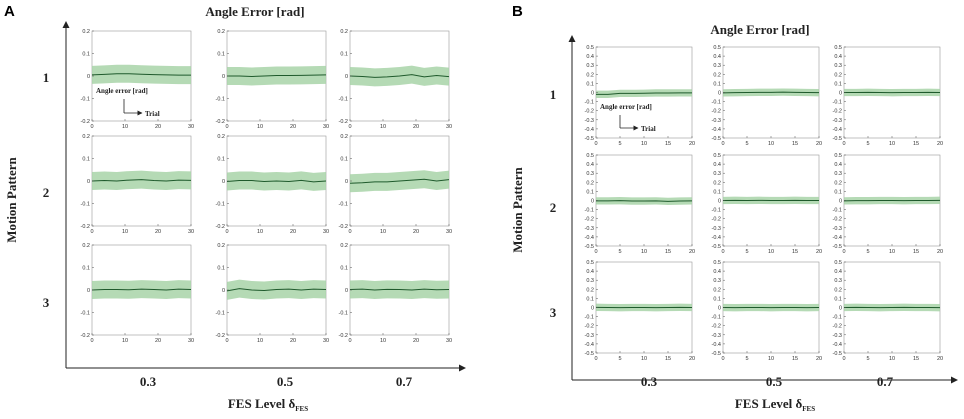  Describe the element at coordinates (268, 404) in the screenshot. I see `panel-a-x-label: FES Level δFES` at that location.